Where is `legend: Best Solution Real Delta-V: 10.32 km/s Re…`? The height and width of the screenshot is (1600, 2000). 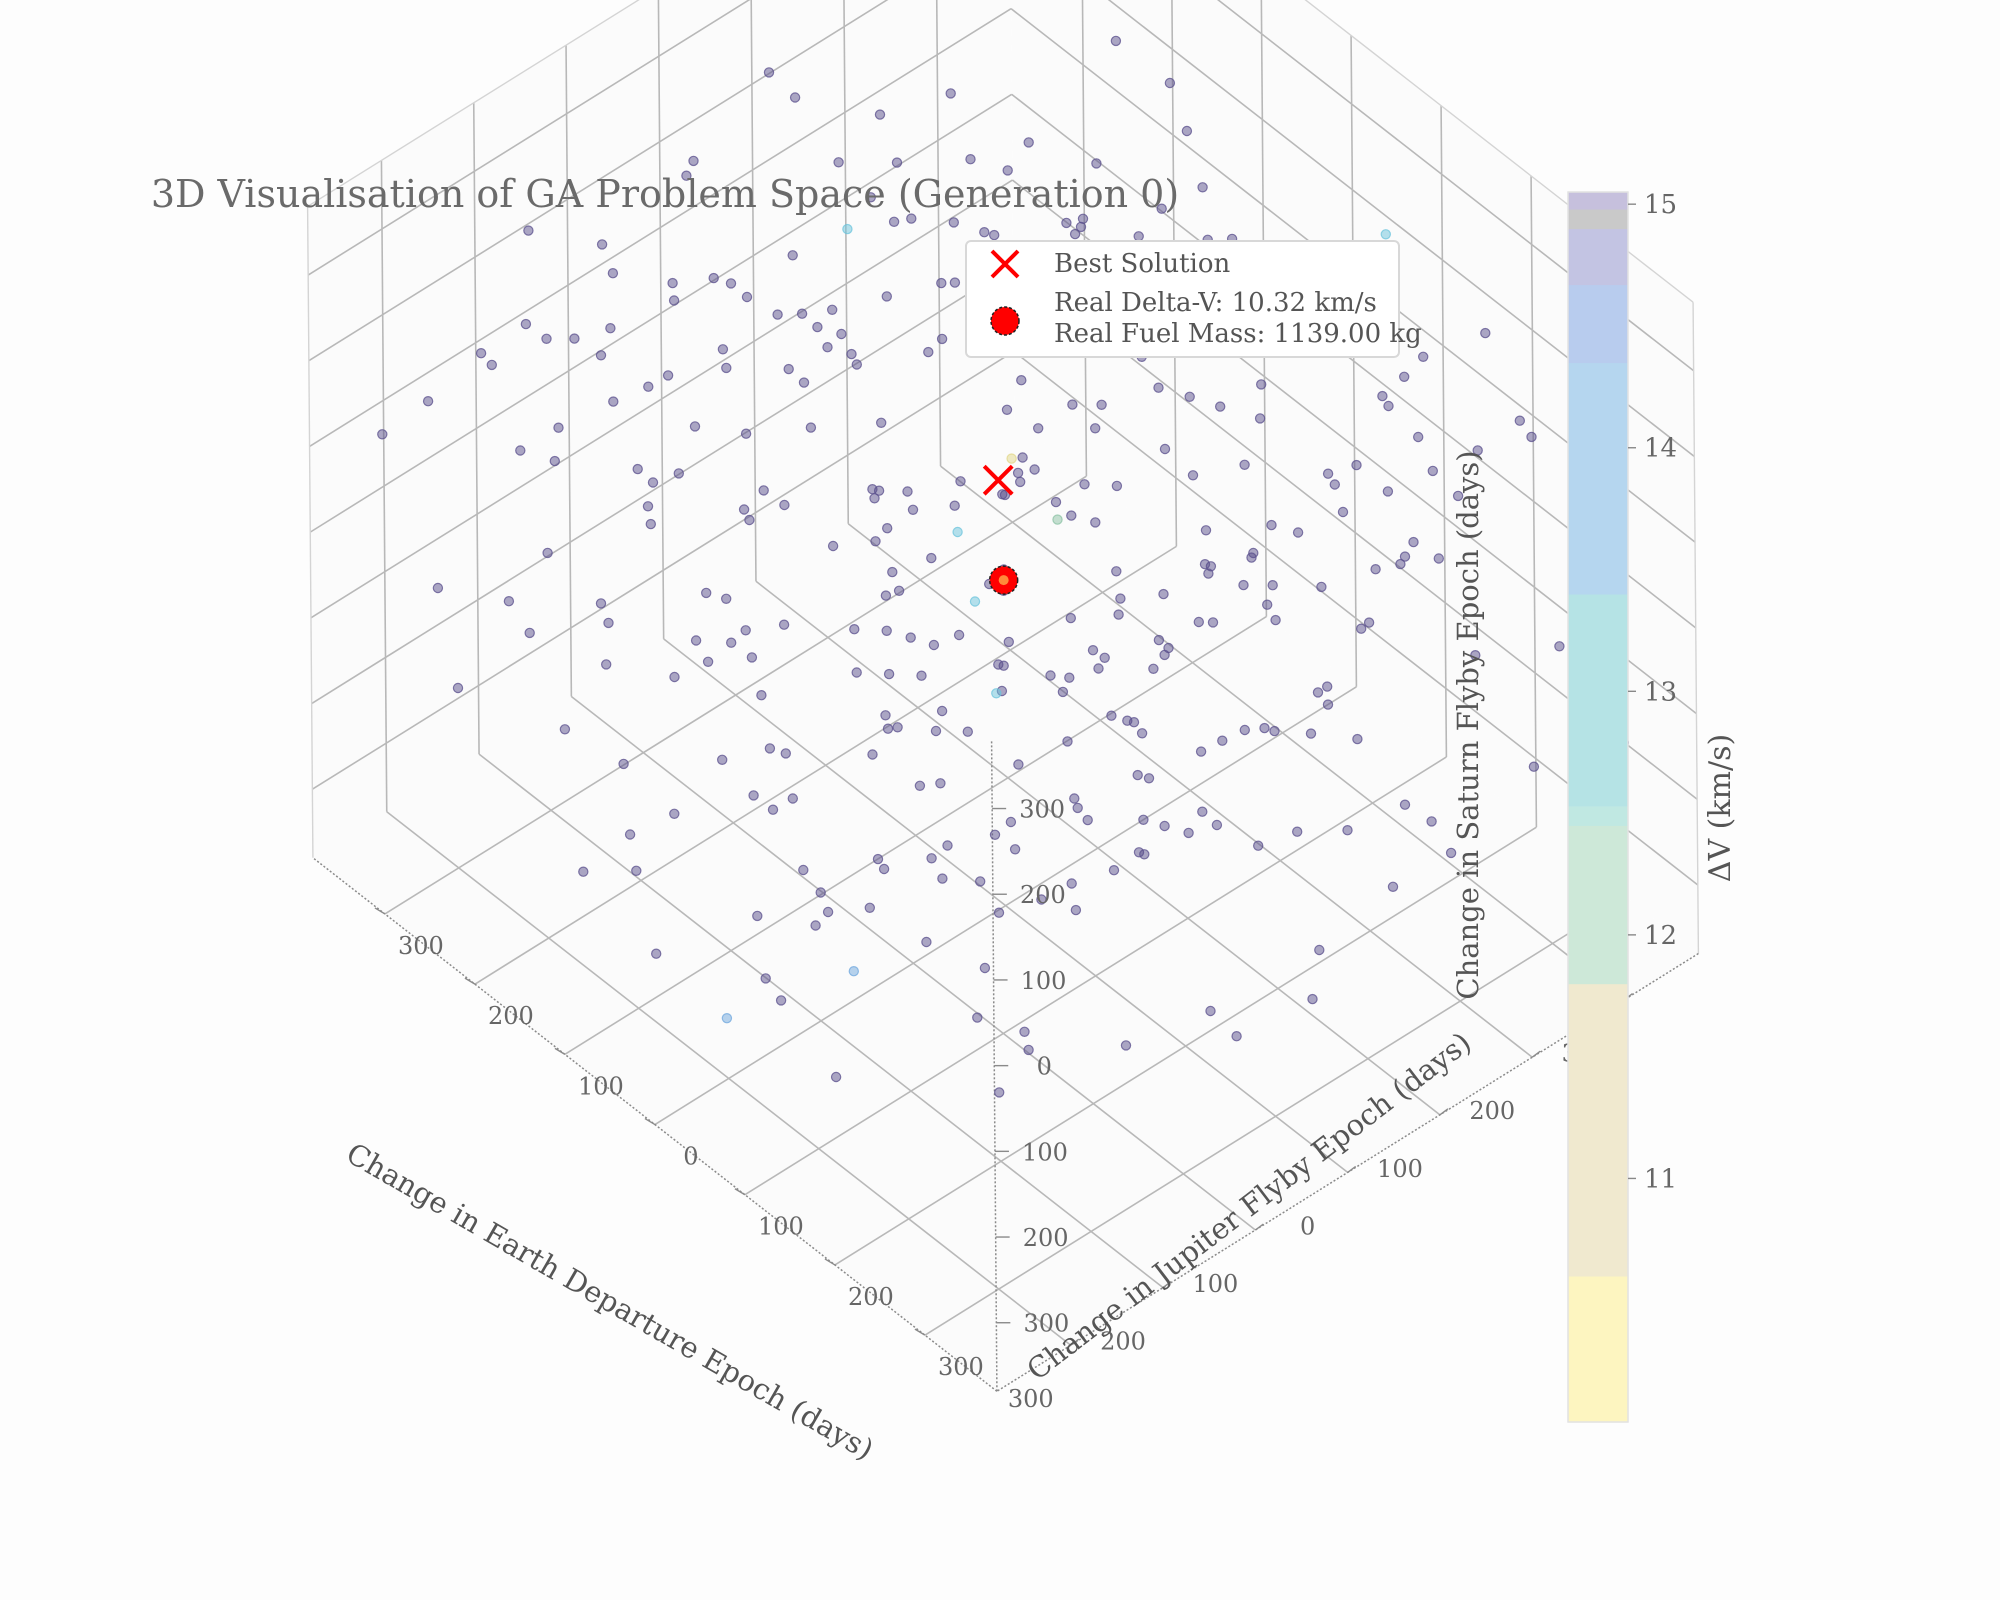 legend: Best Solution Real Delta-V: 10.32 km/s Re… is located at coordinates (1193, 299).